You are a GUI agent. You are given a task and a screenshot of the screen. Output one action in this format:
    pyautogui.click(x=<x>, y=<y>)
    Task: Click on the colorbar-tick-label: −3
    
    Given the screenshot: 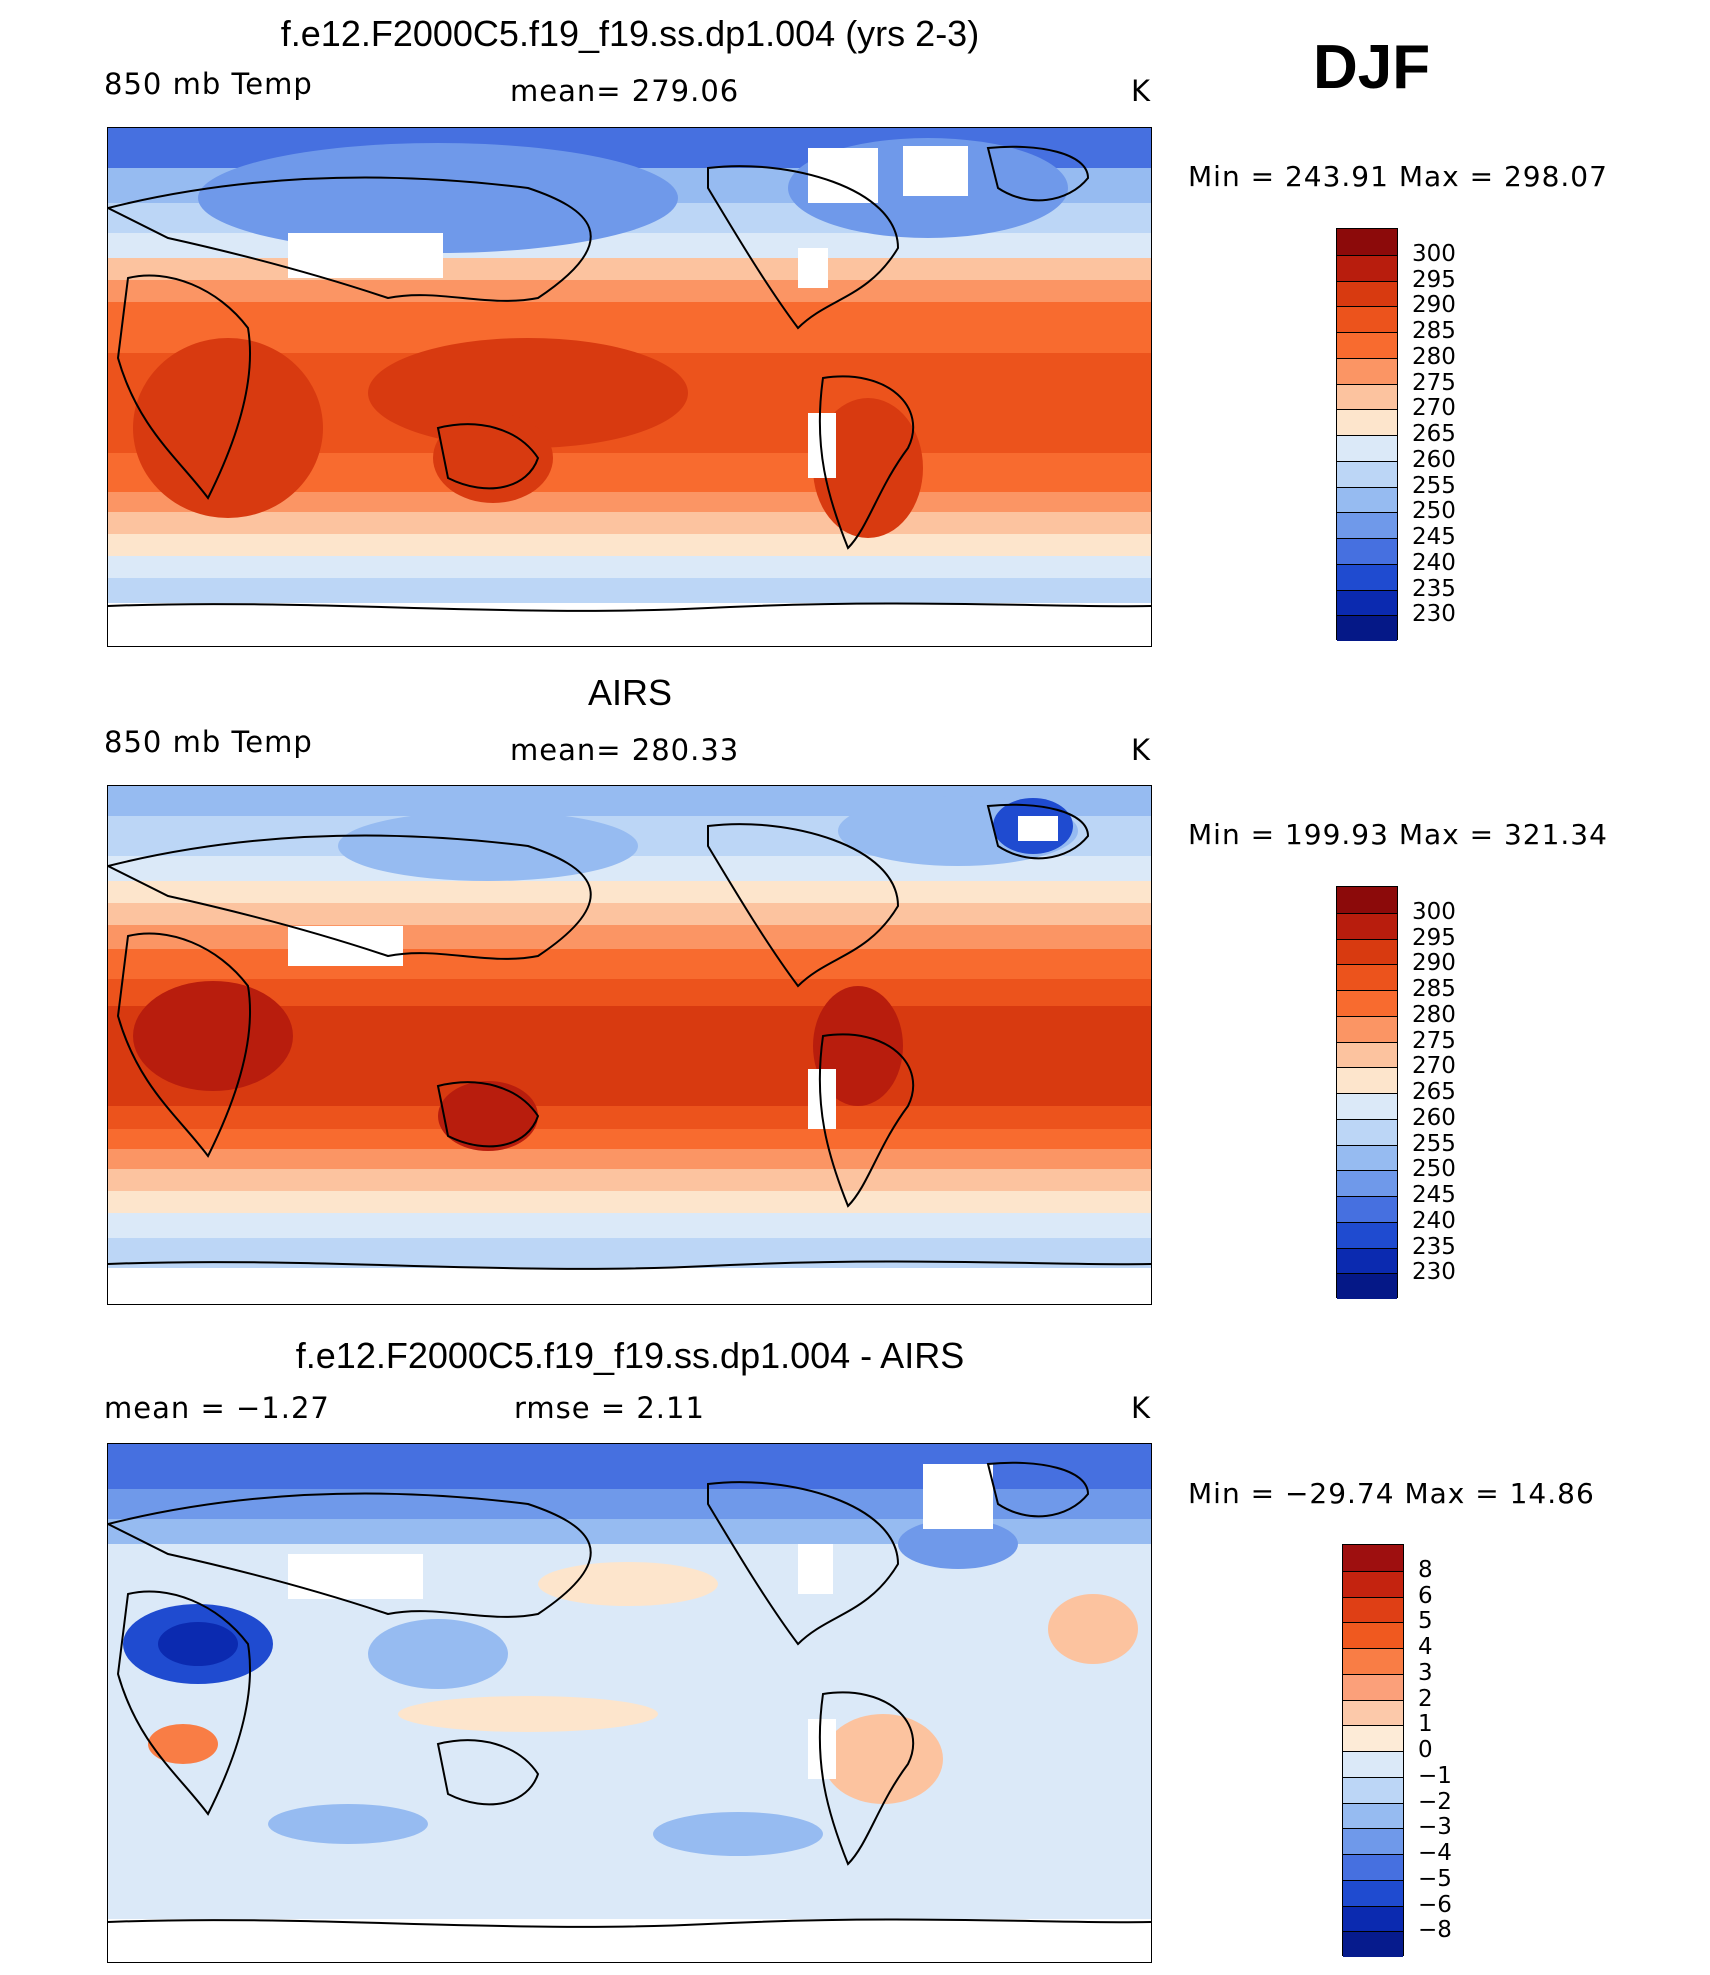 What is the action you would take?
    pyautogui.click(x=1435, y=1827)
    